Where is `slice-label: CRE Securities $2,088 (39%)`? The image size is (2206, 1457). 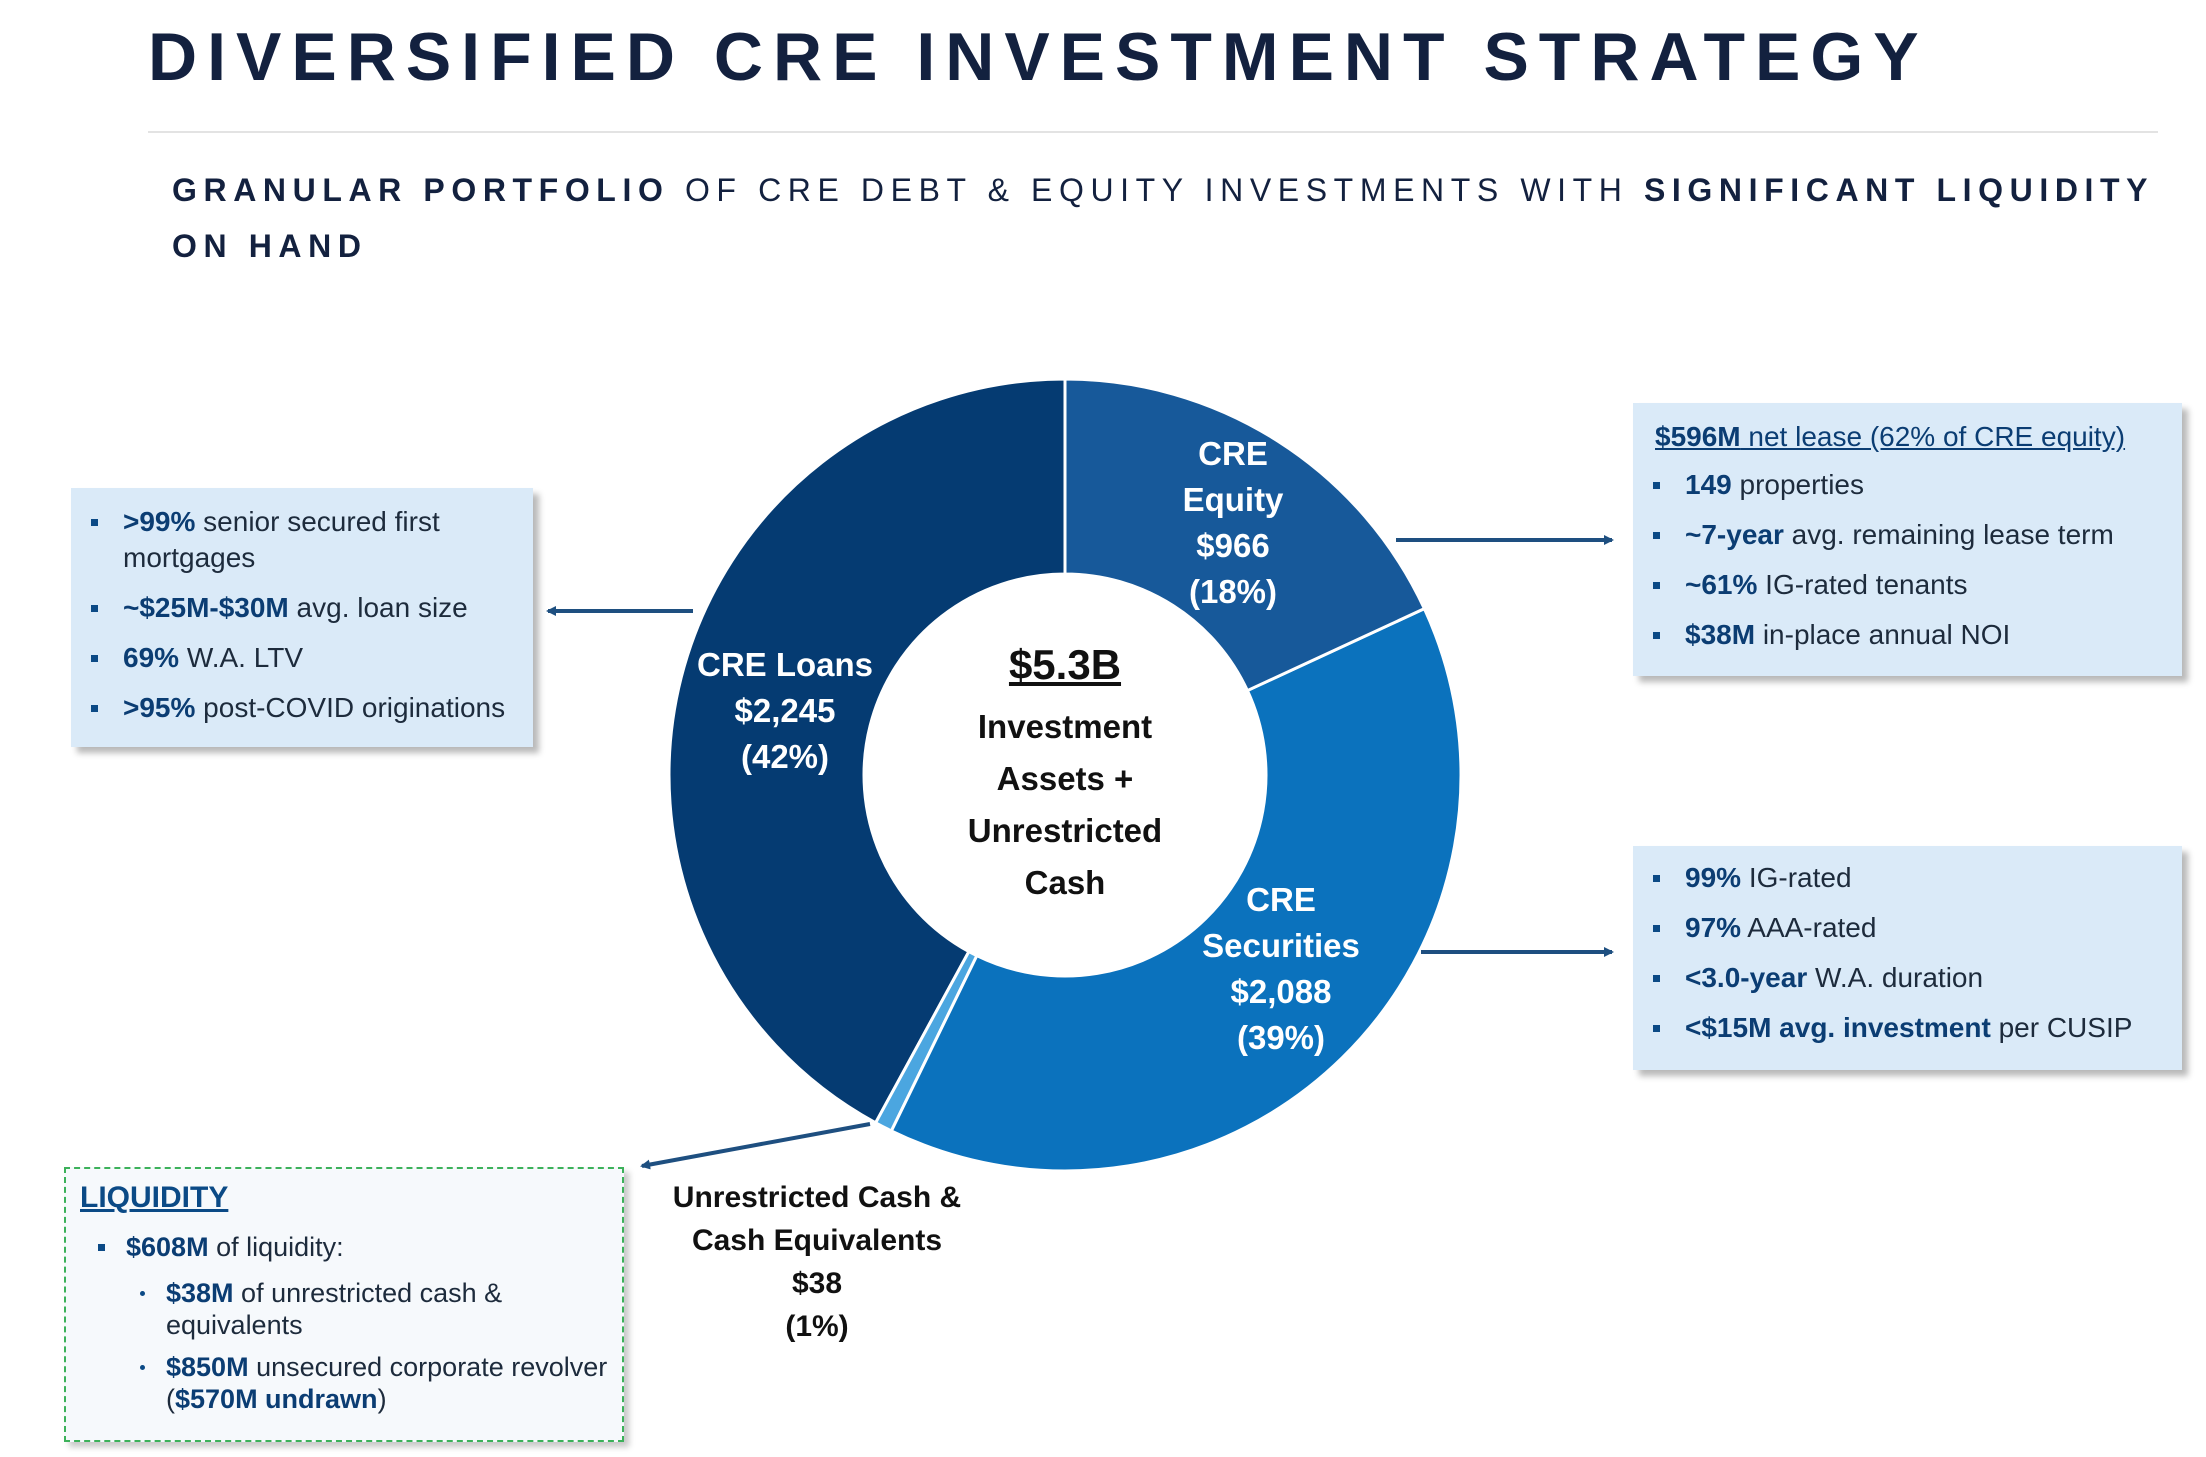 slice-label: CRE Securities $2,088 (39%) is located at coordinates (1281, 969).